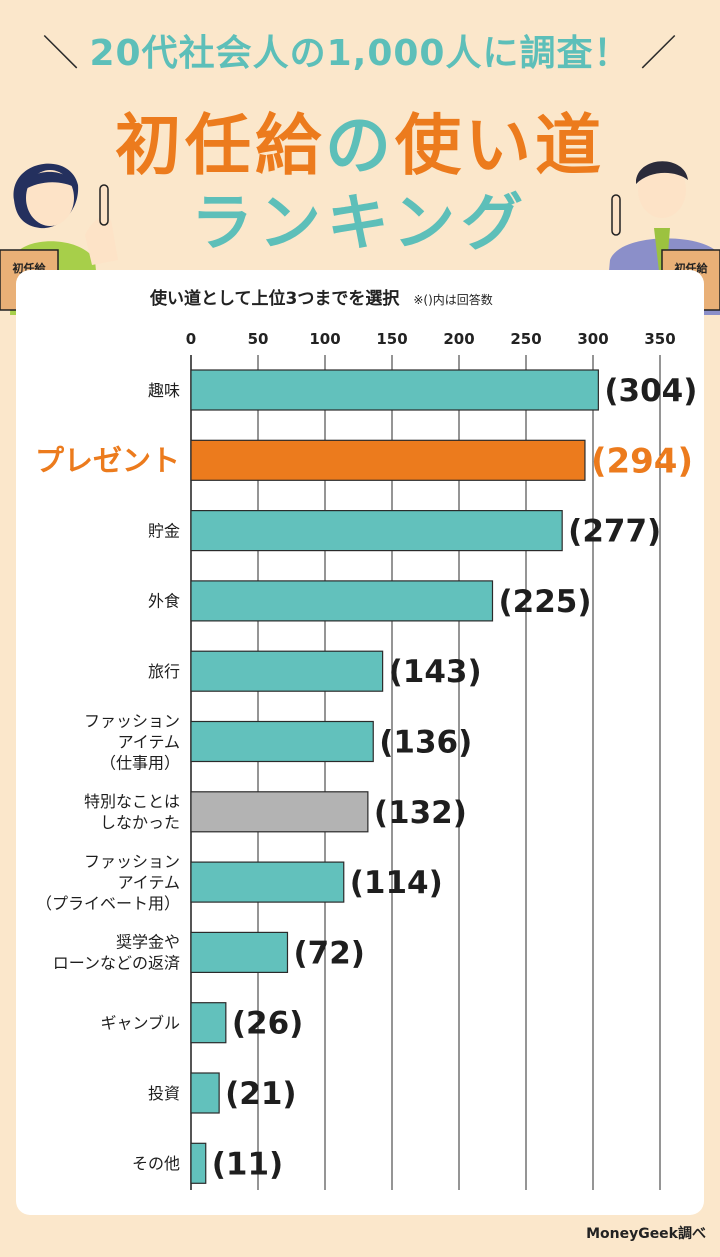 The image size is (720, 1257). Describe the element at coordinates (360, 222) in the screenshot. I see `title-ranking: ランキング` at that location.